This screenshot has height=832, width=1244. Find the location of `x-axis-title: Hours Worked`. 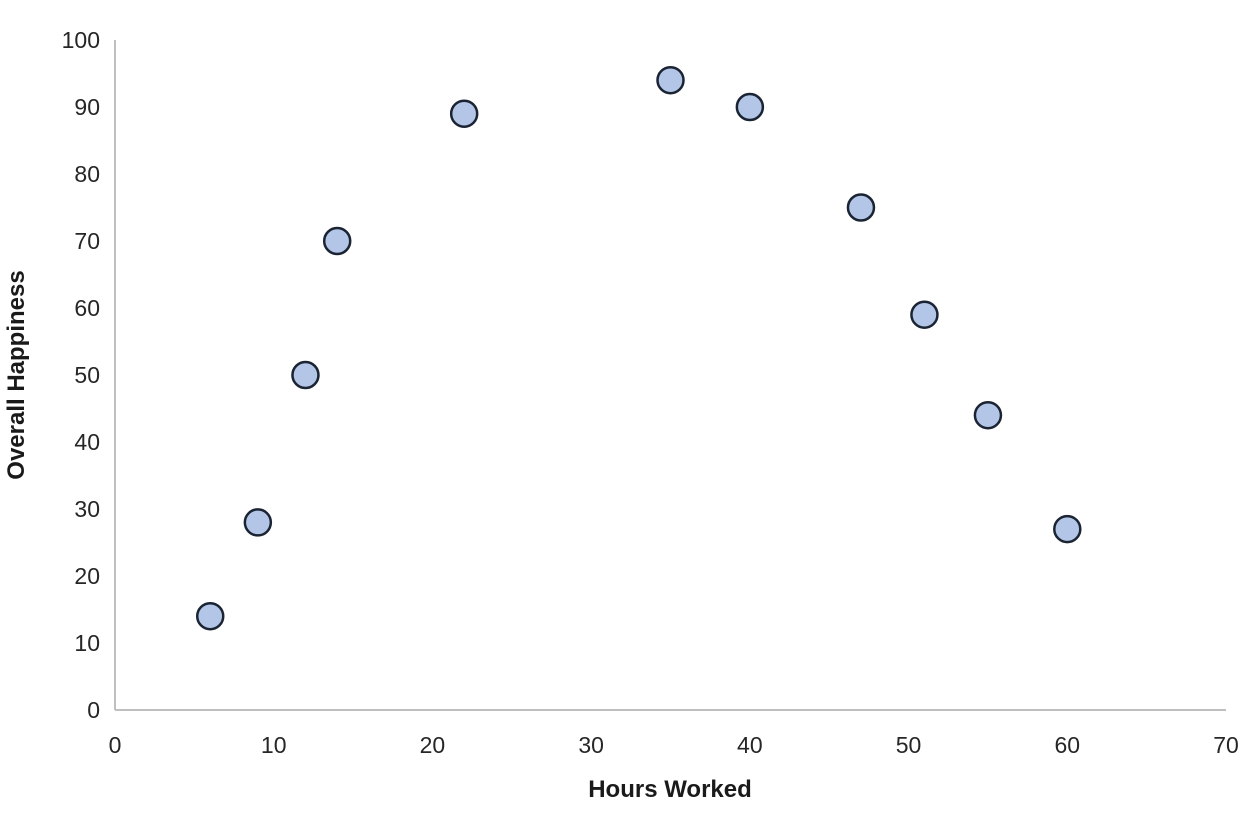

x-axis-title: Hours Worked is located at coordinates (670, 789).